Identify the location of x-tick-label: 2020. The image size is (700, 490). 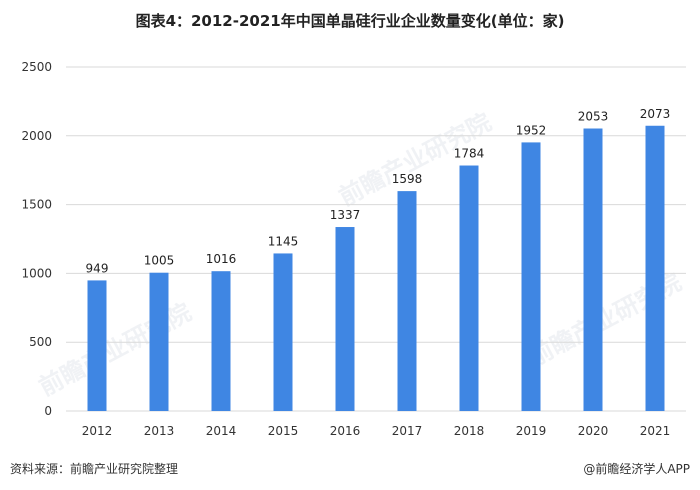
(593, 431).